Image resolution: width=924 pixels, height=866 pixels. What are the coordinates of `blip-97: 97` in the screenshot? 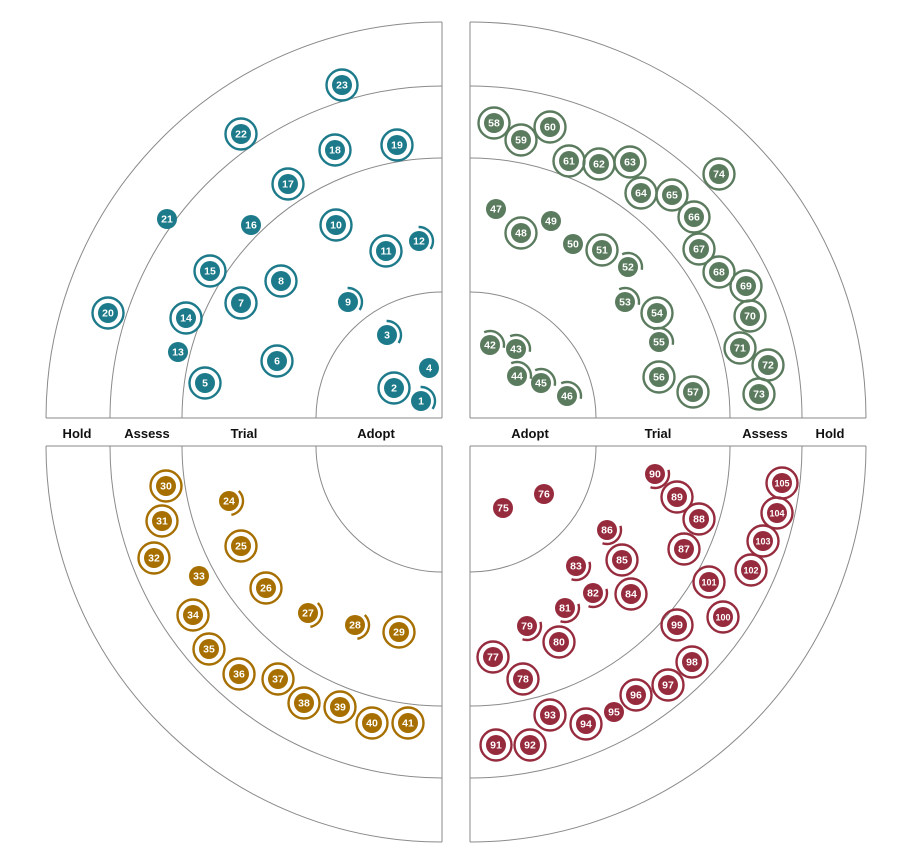 It's located at (668, 685).